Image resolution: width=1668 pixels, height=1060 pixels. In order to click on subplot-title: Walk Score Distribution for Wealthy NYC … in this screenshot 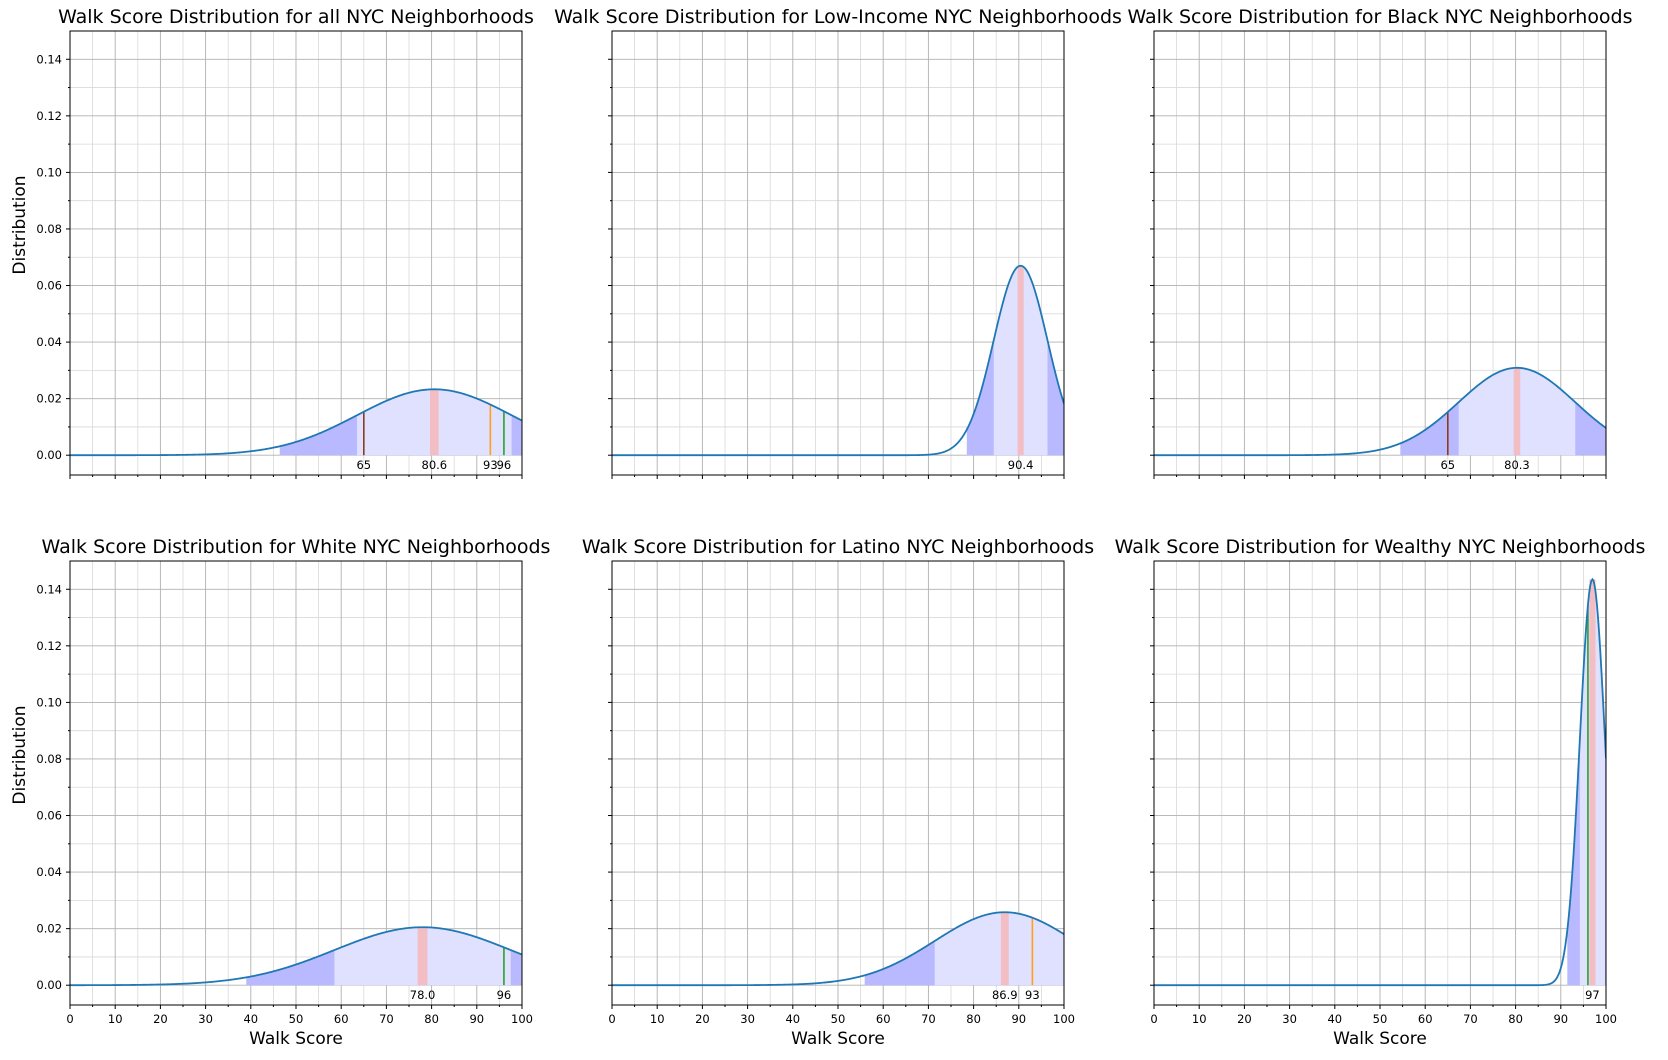, I will do `click(1380, 547)`.